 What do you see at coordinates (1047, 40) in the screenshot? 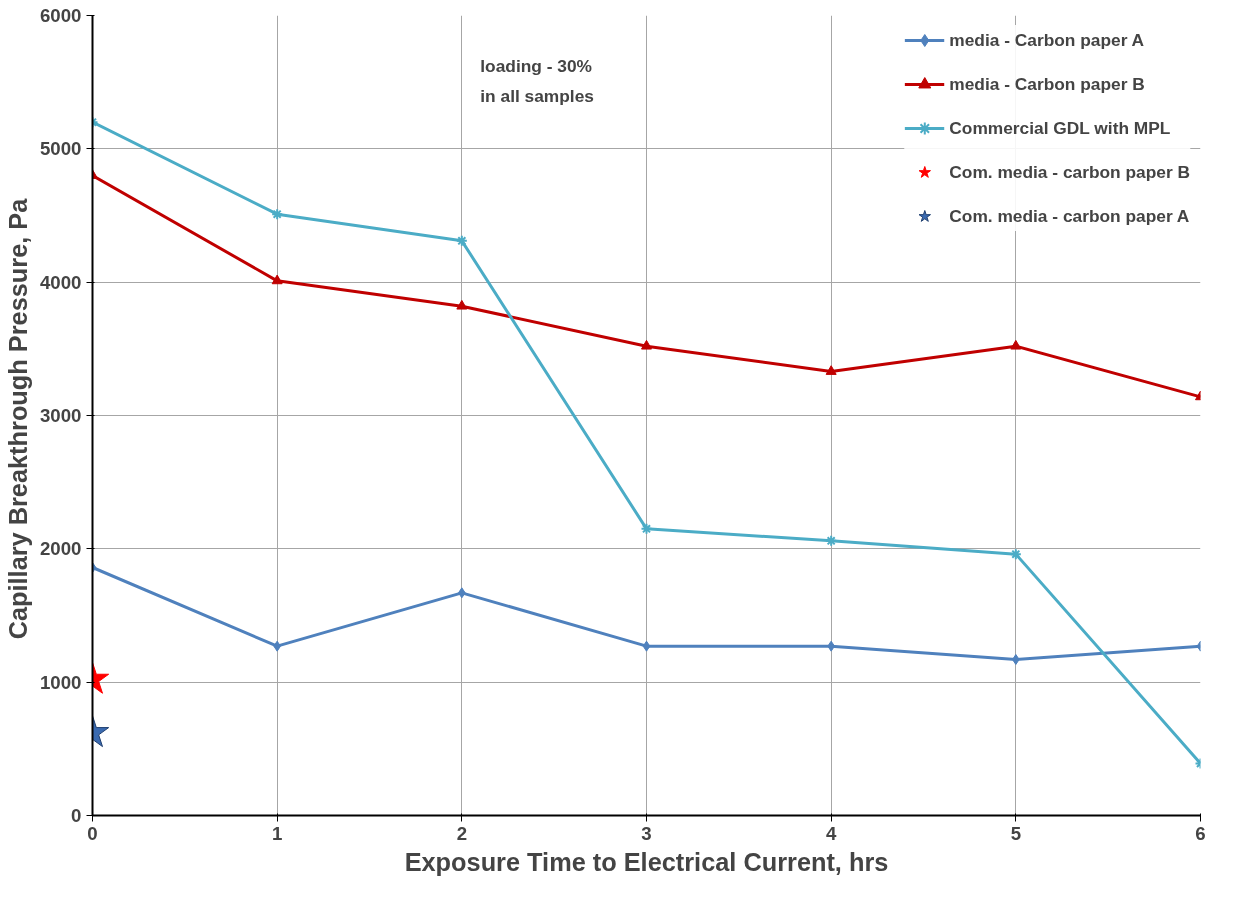
I see `legend-label: media - Carbon paper A` at bounding box center [1047, 40].